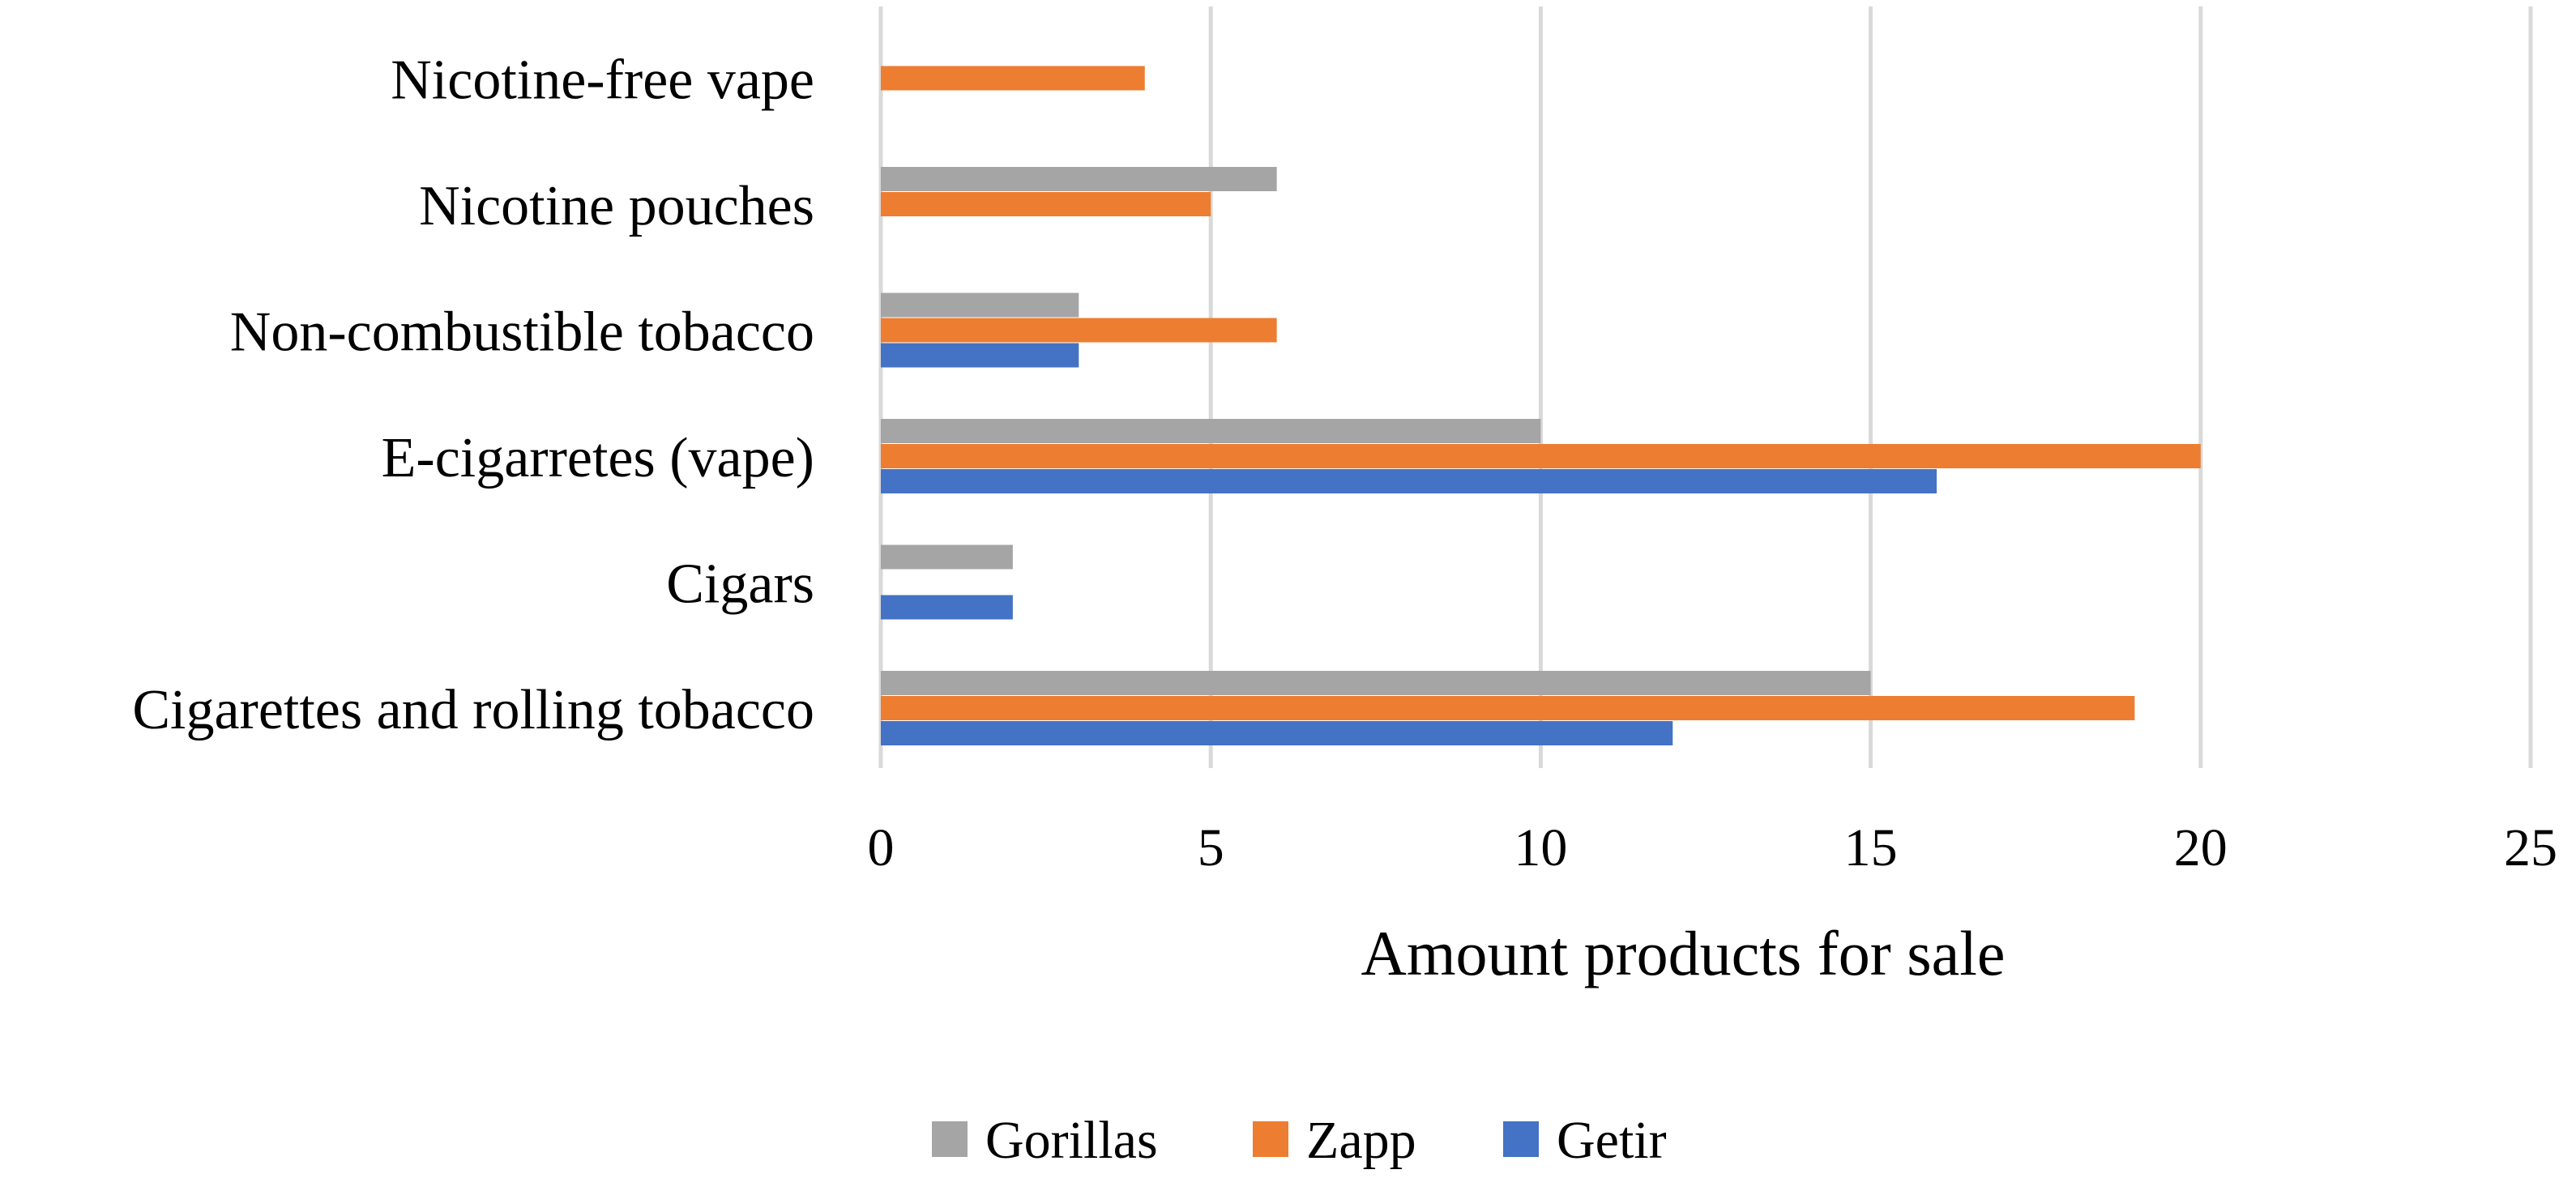 The height and width of the screenshot is (1191, 2576). I want to click on legend-label-zapp: Zapp, so click(1361, 1140).